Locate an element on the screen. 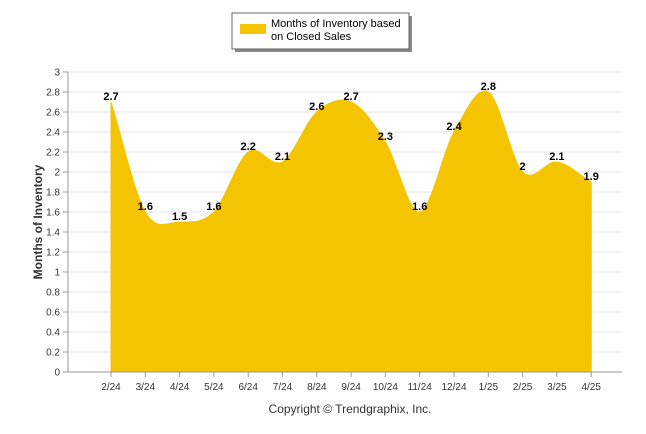  legend-swatch is located at coordinates (253, 29).